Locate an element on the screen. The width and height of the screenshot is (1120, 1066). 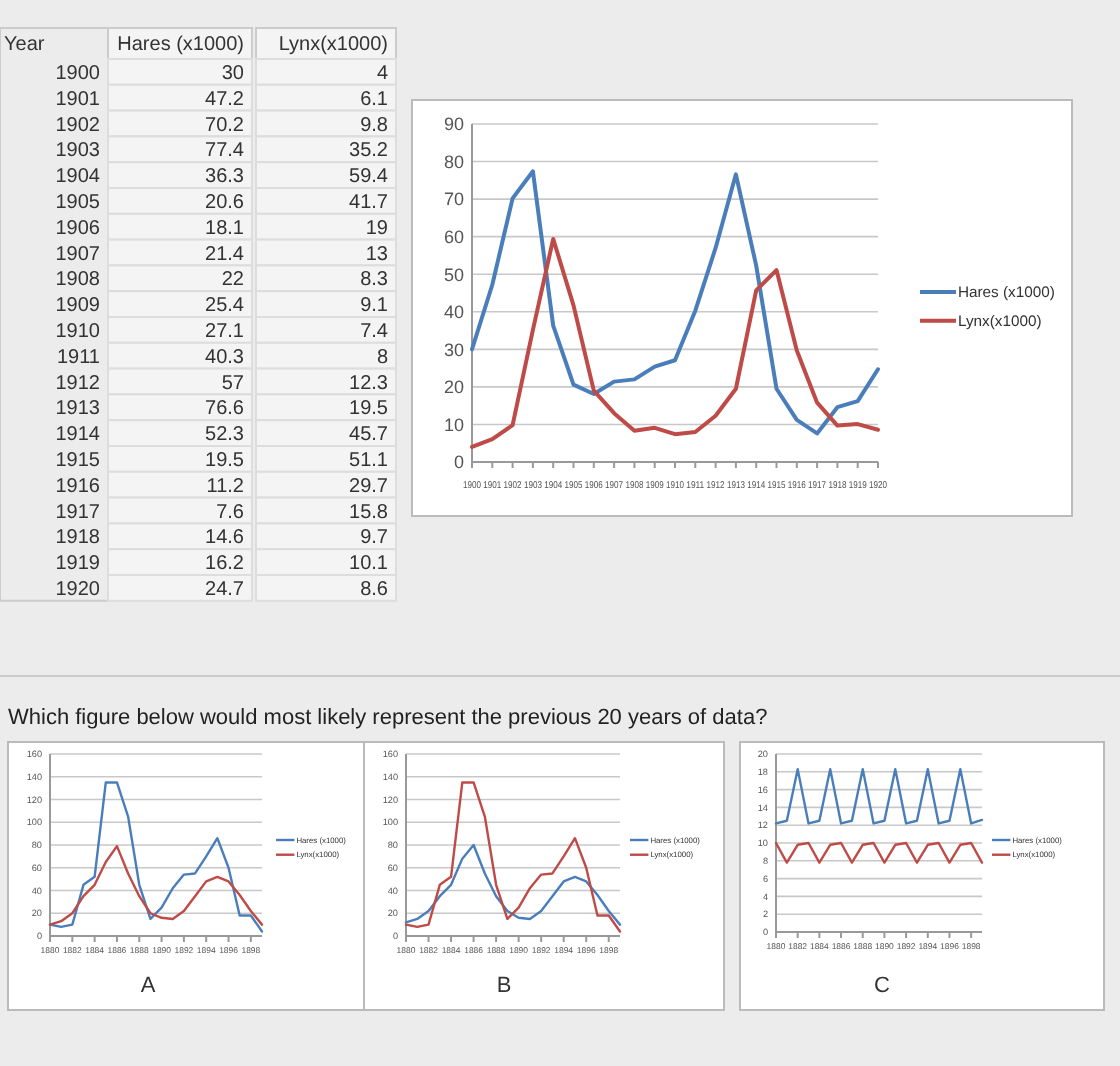
data-label: 9.1 is located at coordinates (374, 306).